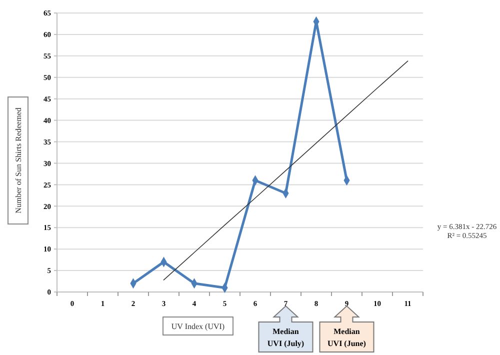 The height and width of the screenshot is (355, 500). I want to click on x-axis-title: UV Index (UVI), so click(198, 326).